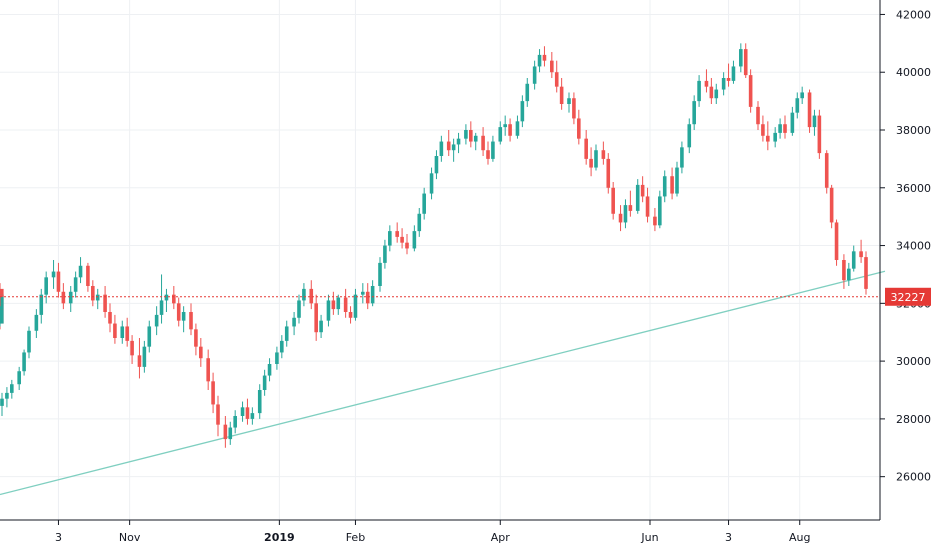 The image size is (932, 550). Describe the element at coordinates (913, 361) in the screenshot. I see `y-tick-label: 30000` at that location.